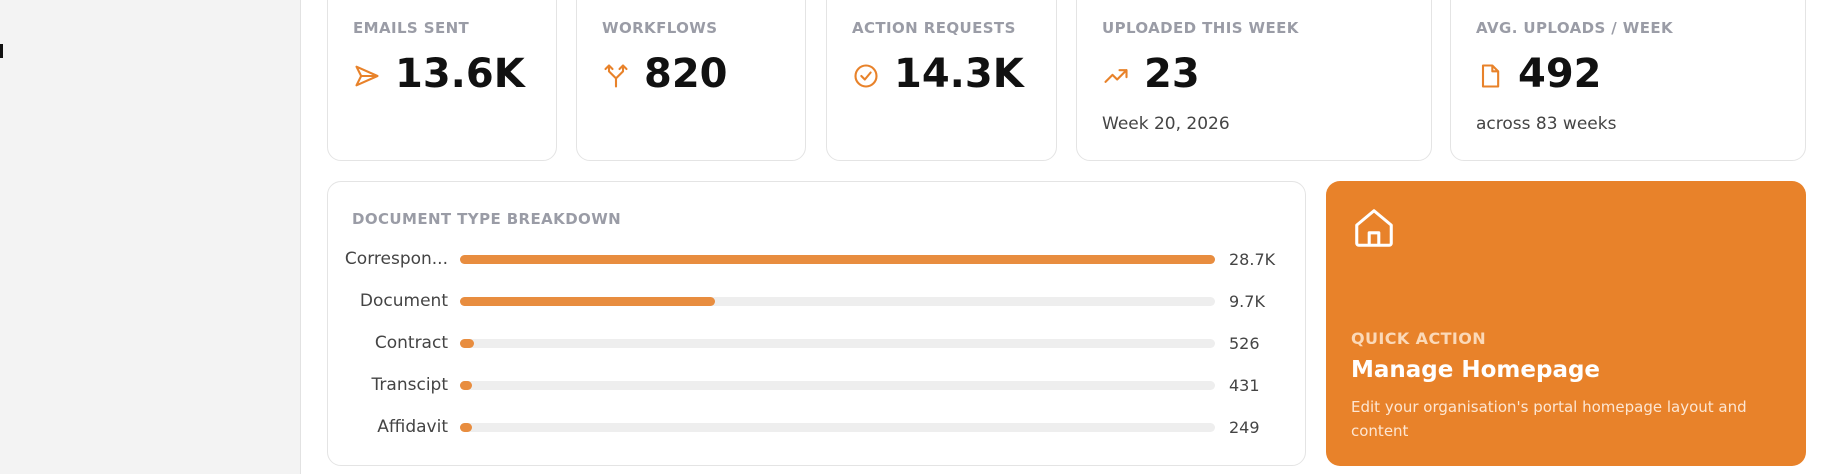  I want to click on home-icon, so click(1374, 228).